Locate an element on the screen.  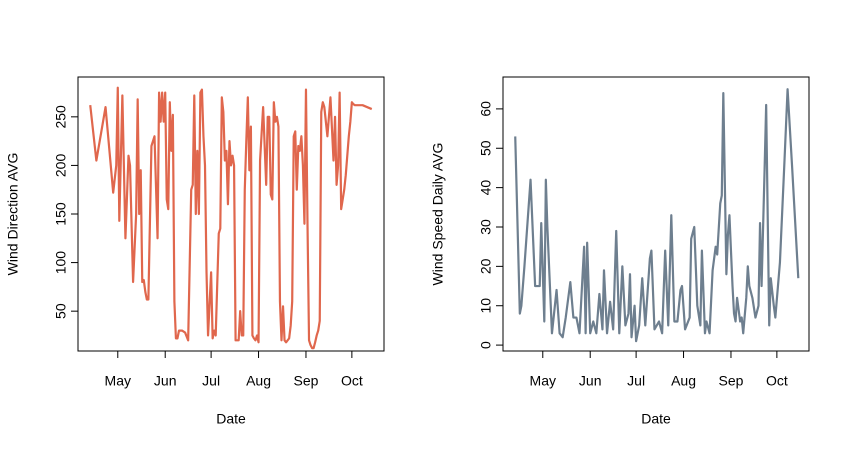
y-axis-title: Wind Speed Daily AVG is located at coordinates (438, 214).